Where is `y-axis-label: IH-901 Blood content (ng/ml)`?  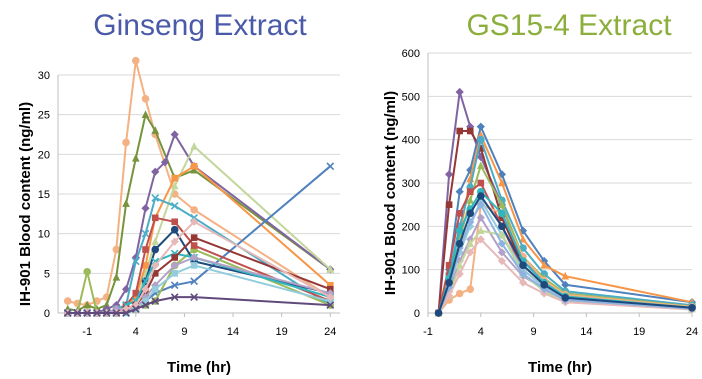
y-axis-label: IH-901 Blood content (ng/ml) is located at coordinates (390, 193).